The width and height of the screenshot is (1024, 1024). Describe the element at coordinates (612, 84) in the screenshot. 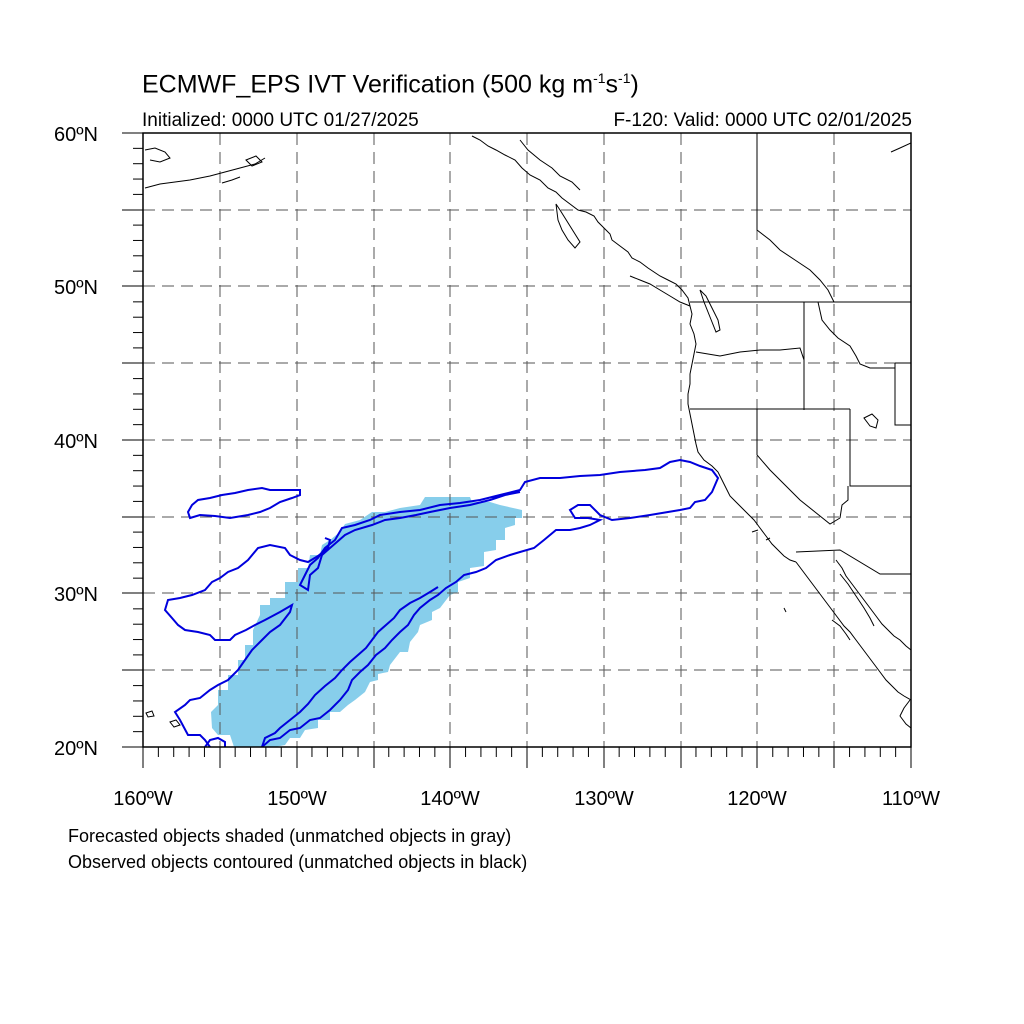

I see `title-text-mid: s` at that location.